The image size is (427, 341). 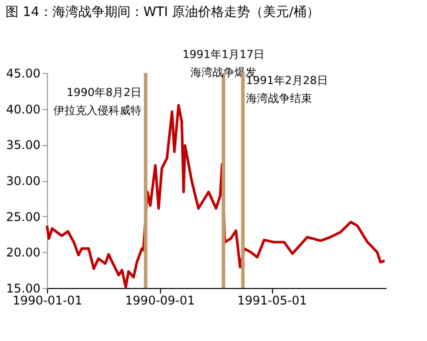 What do you see at coordinates (23, 145) in the screenshot?
I see `y-tick-label: 35.00` at bounding box center [23, 145].